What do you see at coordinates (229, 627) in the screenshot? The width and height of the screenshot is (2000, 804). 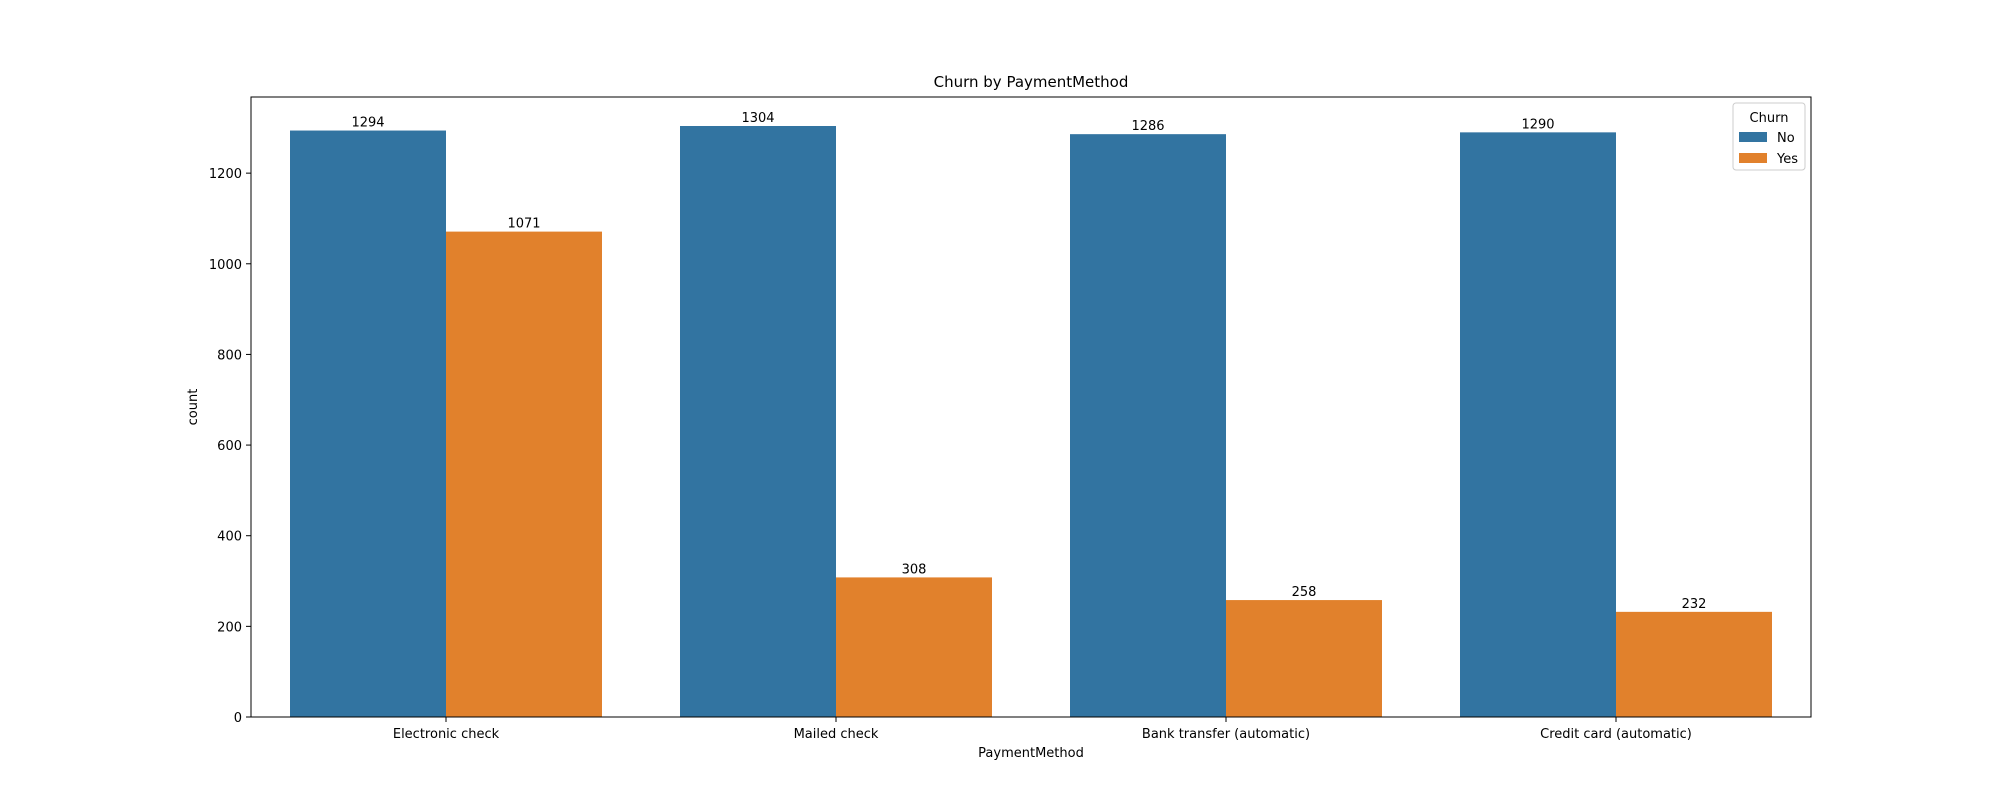 I see `y-tick-label: 200` at bounding box center [229, 627].